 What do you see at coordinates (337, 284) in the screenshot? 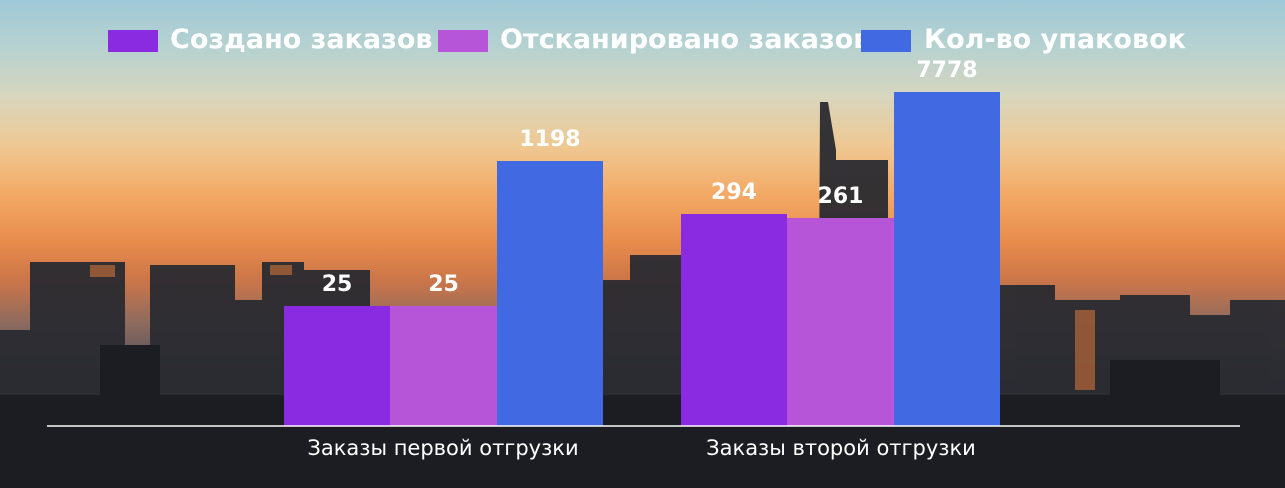
I see `value-label-1-1: 25` at bounding box center [337, 284].